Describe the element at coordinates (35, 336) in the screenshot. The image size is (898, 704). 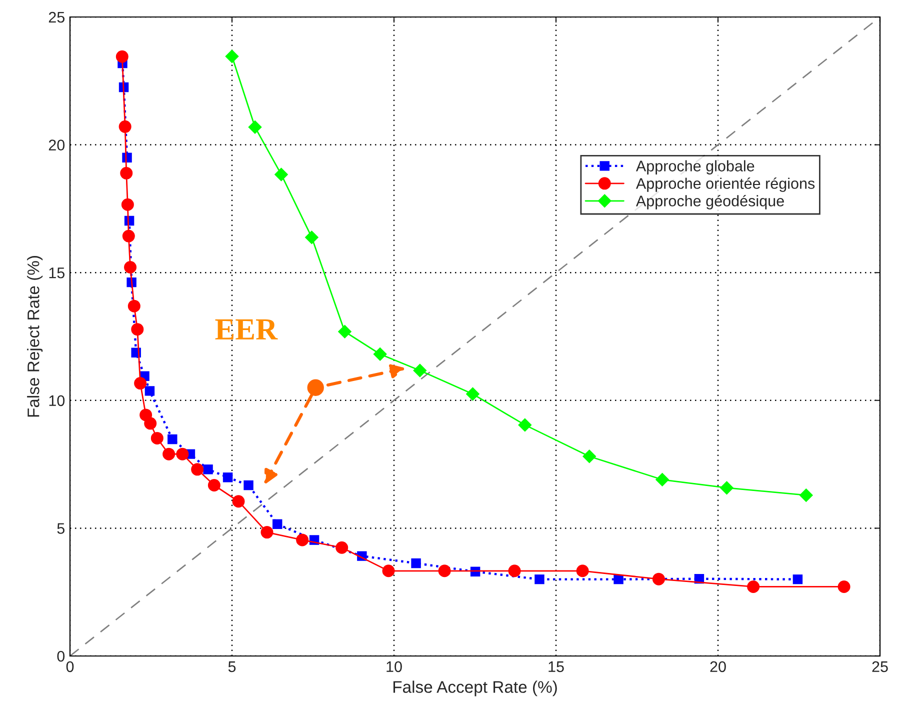
I see `y-axis-title: False Reject Rate (%)` at that location.